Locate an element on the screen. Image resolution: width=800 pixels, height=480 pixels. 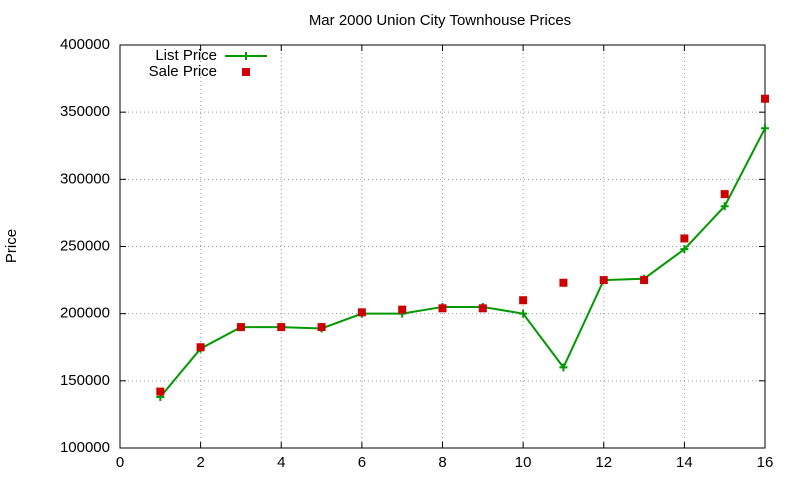
x-tick-label: 16 is located at coordinates (765, 462).